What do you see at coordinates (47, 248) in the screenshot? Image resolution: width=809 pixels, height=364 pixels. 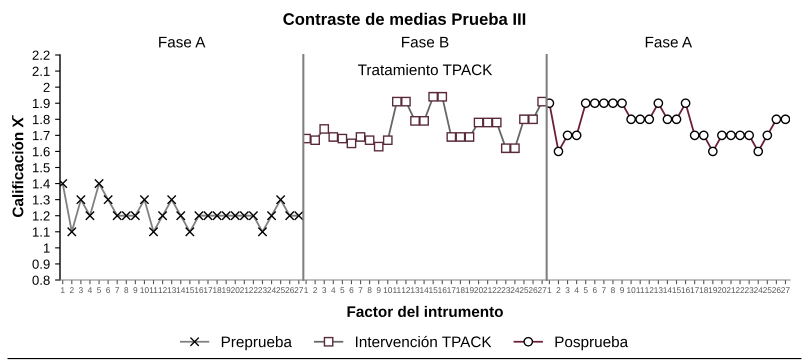 I see `y-tick-label: 1` at bounding box center [47, 248].